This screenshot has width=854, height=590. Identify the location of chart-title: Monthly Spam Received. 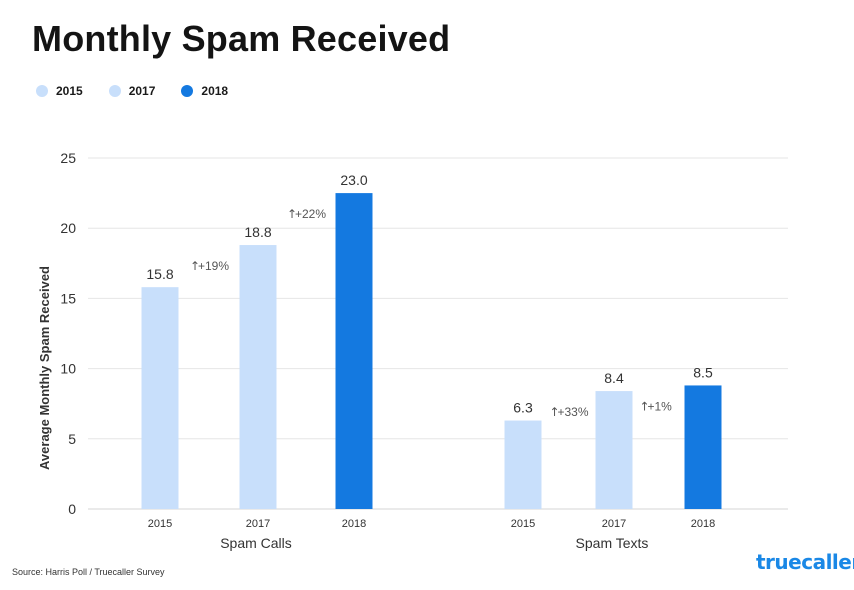
(241, 38).